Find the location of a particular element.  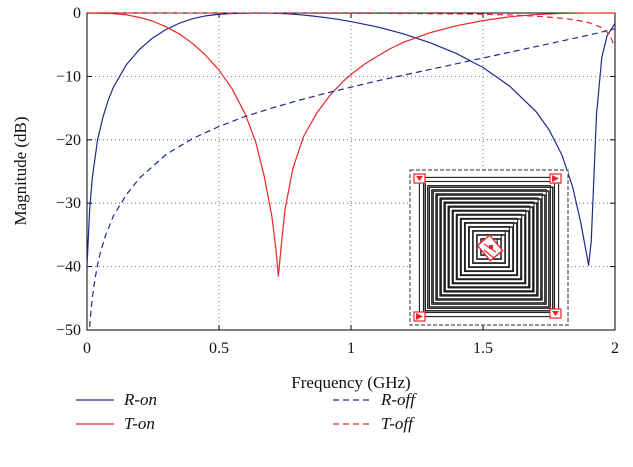

spiral-turn-icon is located at coordinates (489, 247).